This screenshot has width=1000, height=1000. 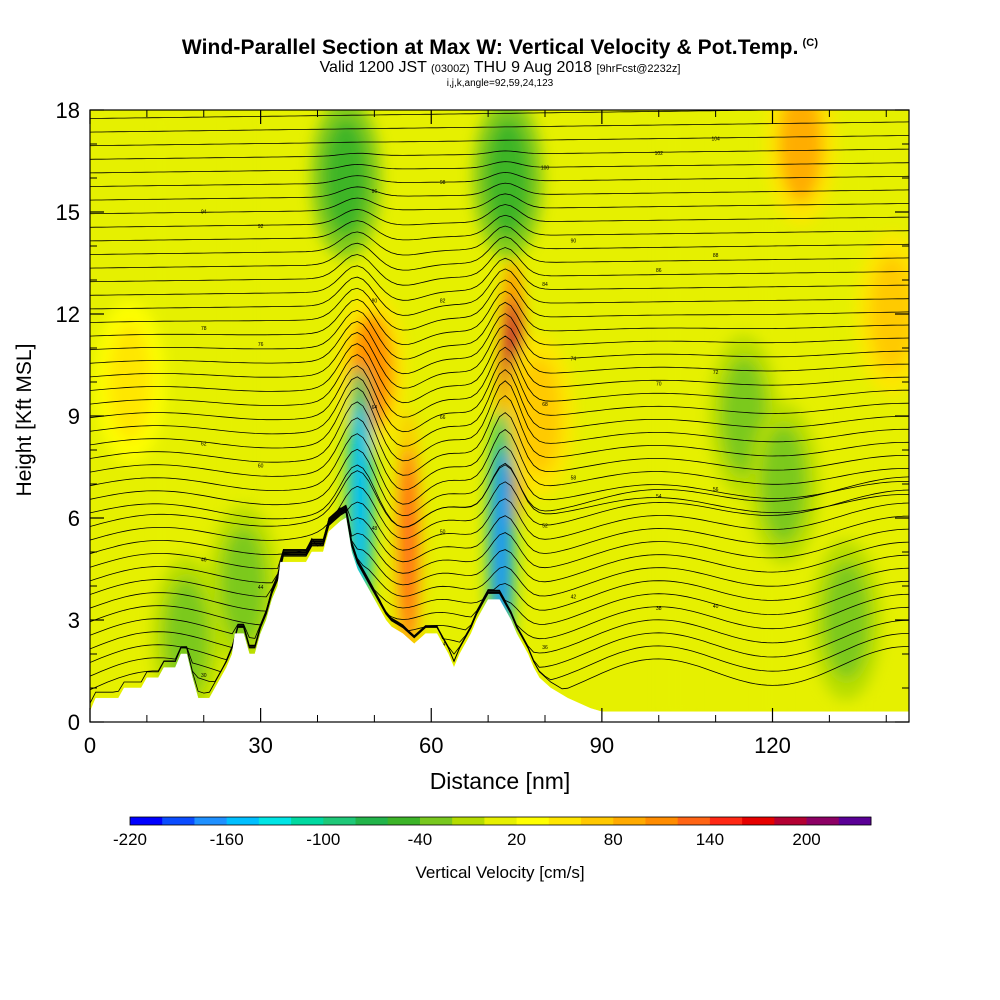 I want to click on isentrope-label: 48, so click(x=375, y=529).